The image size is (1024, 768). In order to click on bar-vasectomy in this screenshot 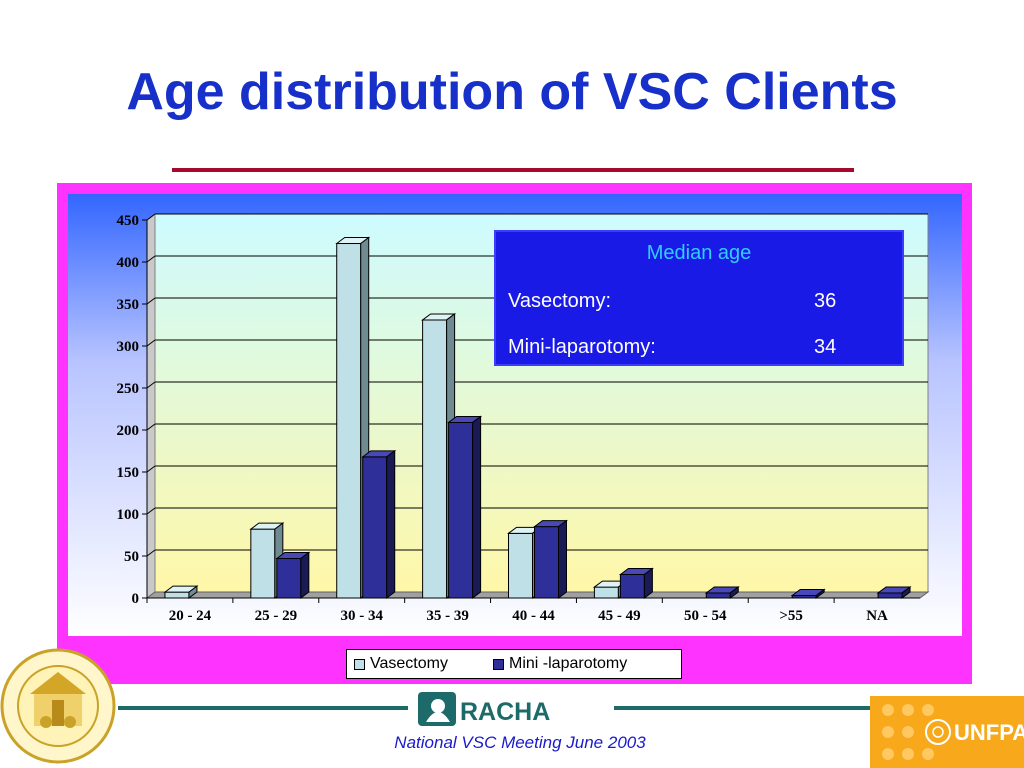, I will do `click(181, 592)`.